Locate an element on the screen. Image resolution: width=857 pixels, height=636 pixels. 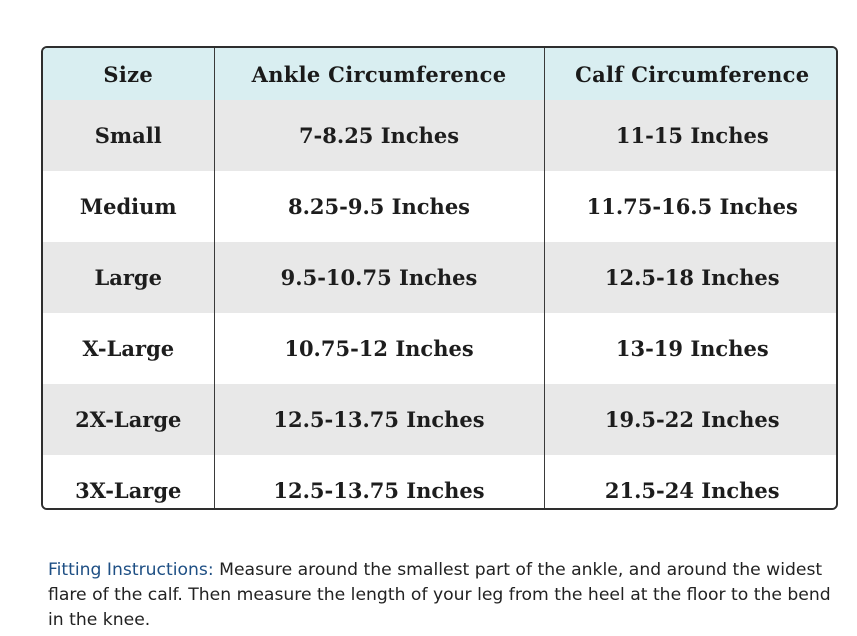
calf-cell: 12.5-18 Inches is located at coordinates (689, 277).